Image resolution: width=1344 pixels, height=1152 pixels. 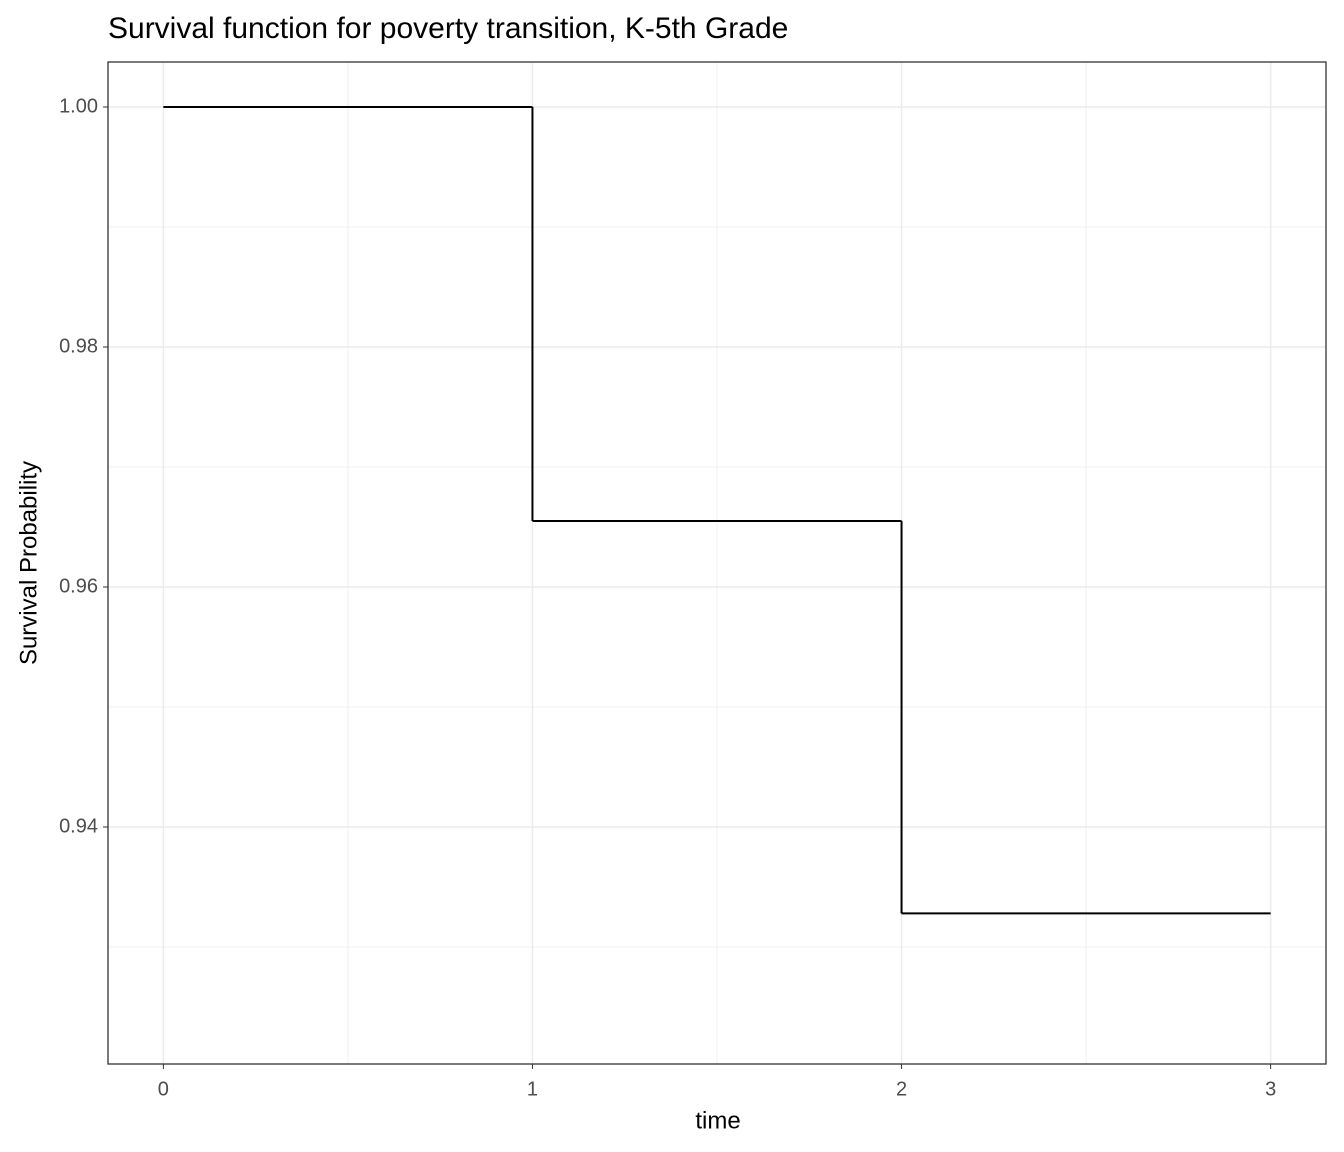 What do you see at coordinates (532, 1089) in the screenshot?
I see `x-tick-label: 1` at bounding box center [532, 1089].